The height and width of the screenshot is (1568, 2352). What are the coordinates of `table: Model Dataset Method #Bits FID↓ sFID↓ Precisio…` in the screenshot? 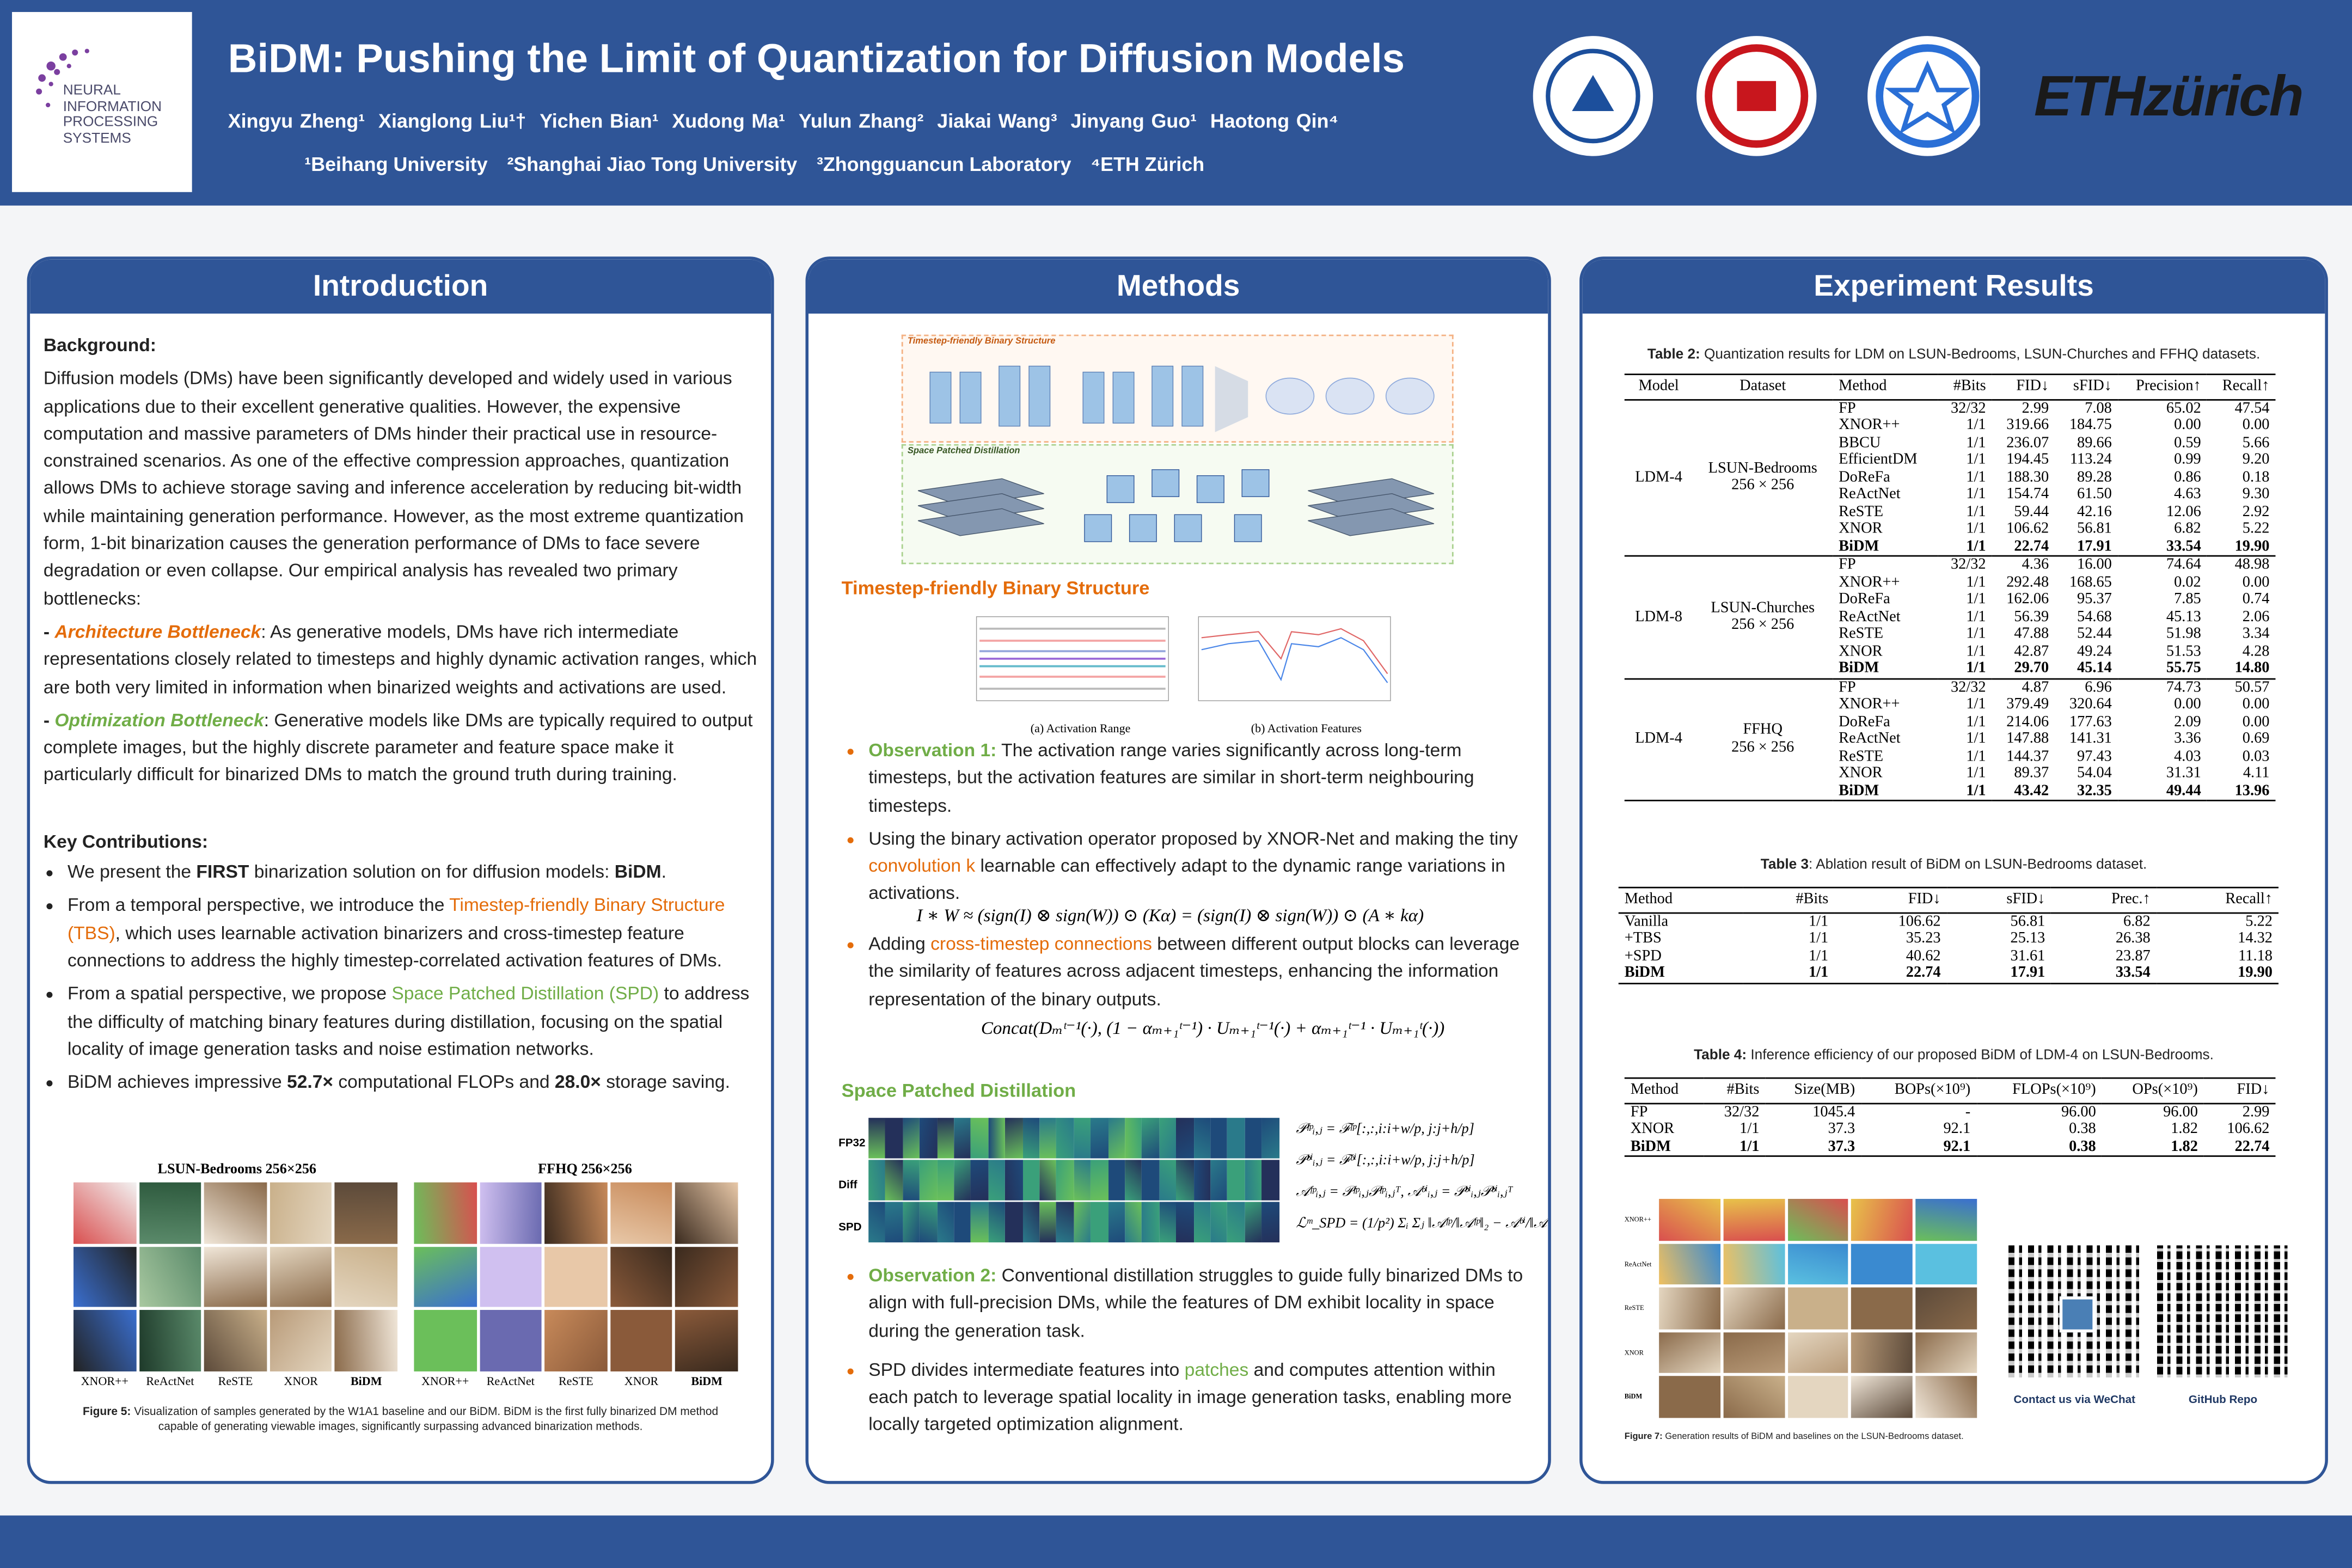 It's located at (1950, 587).